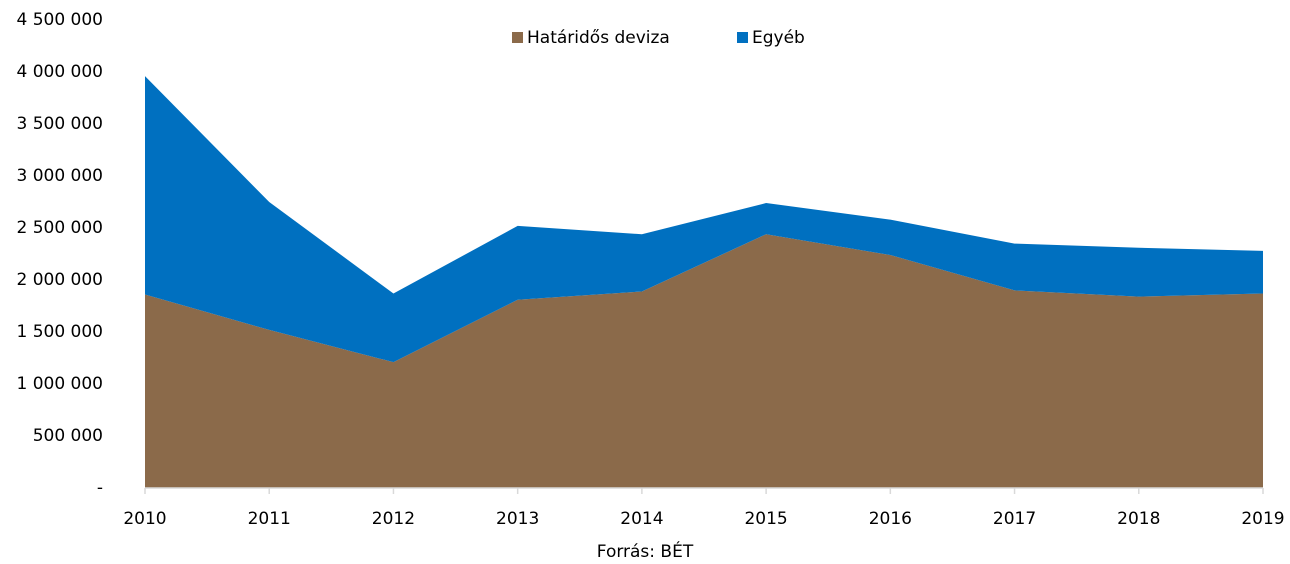 Image resolution: width=1290 pixels, height=564 pixels. I want to click on x-tick-label: 2017, so click(1014, 519).